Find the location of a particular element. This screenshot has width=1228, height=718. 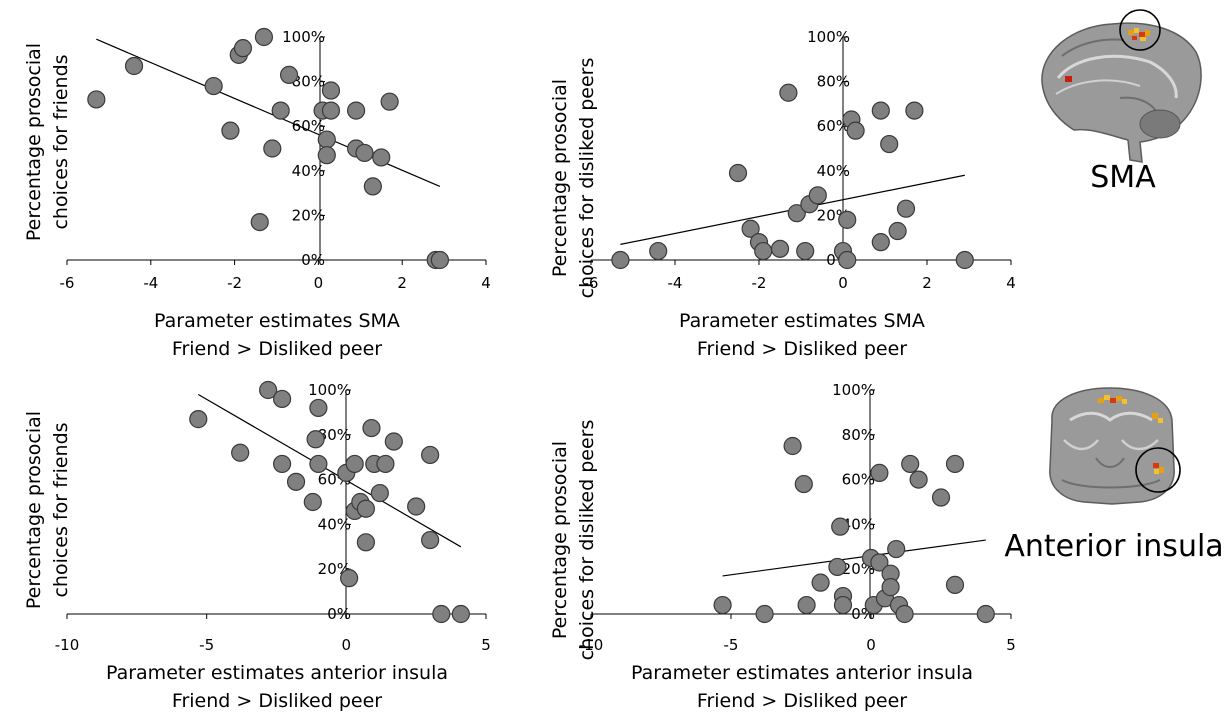

x-tick-label: 0 is located at coordinates (871, 645).